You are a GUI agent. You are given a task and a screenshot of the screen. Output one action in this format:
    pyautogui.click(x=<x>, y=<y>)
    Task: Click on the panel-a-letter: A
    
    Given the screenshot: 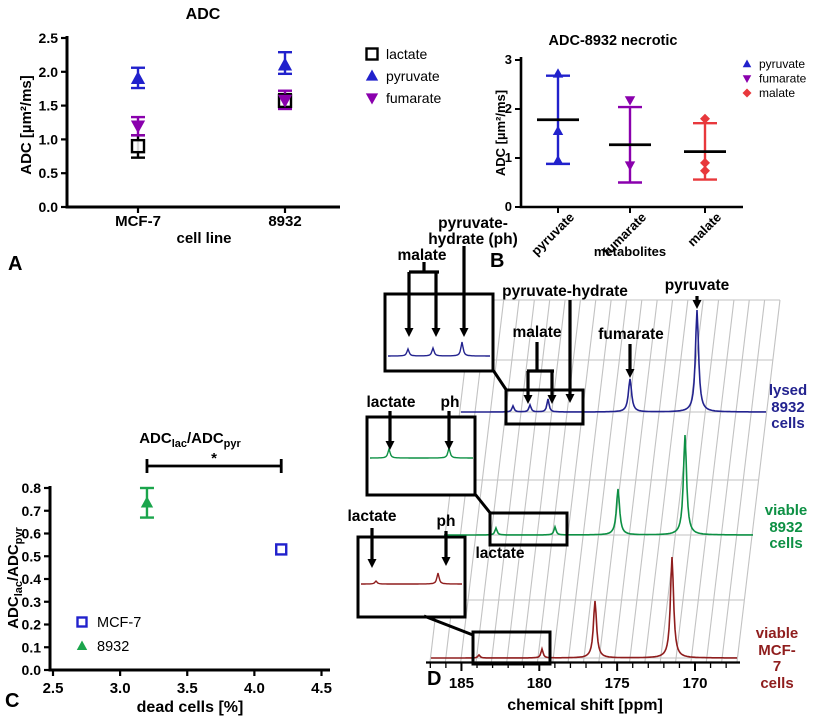 What is the action you would take?
    pyautogui.click(x=15, y=264)
    